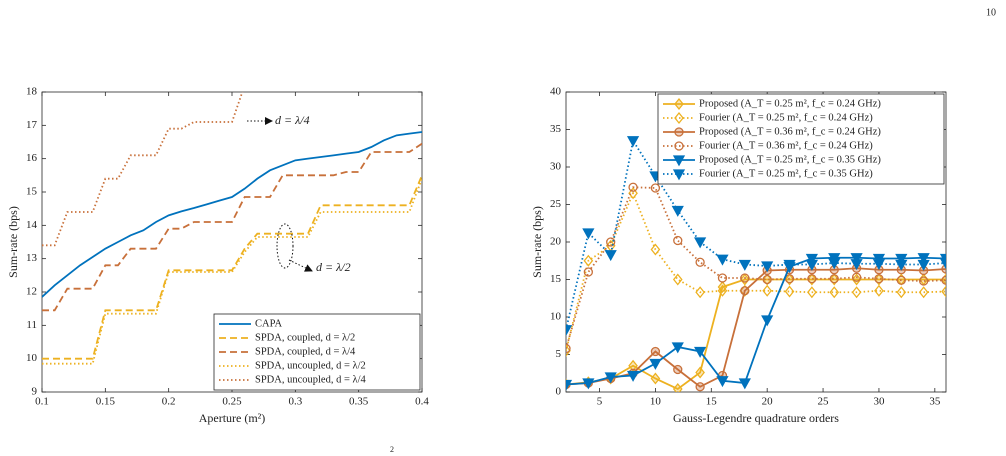 The image size is (1006, 456). What do you see at coordinates (935, 402) in the screenshot?
I see `x-tick-label: 35` at bounding box center [935, 402].